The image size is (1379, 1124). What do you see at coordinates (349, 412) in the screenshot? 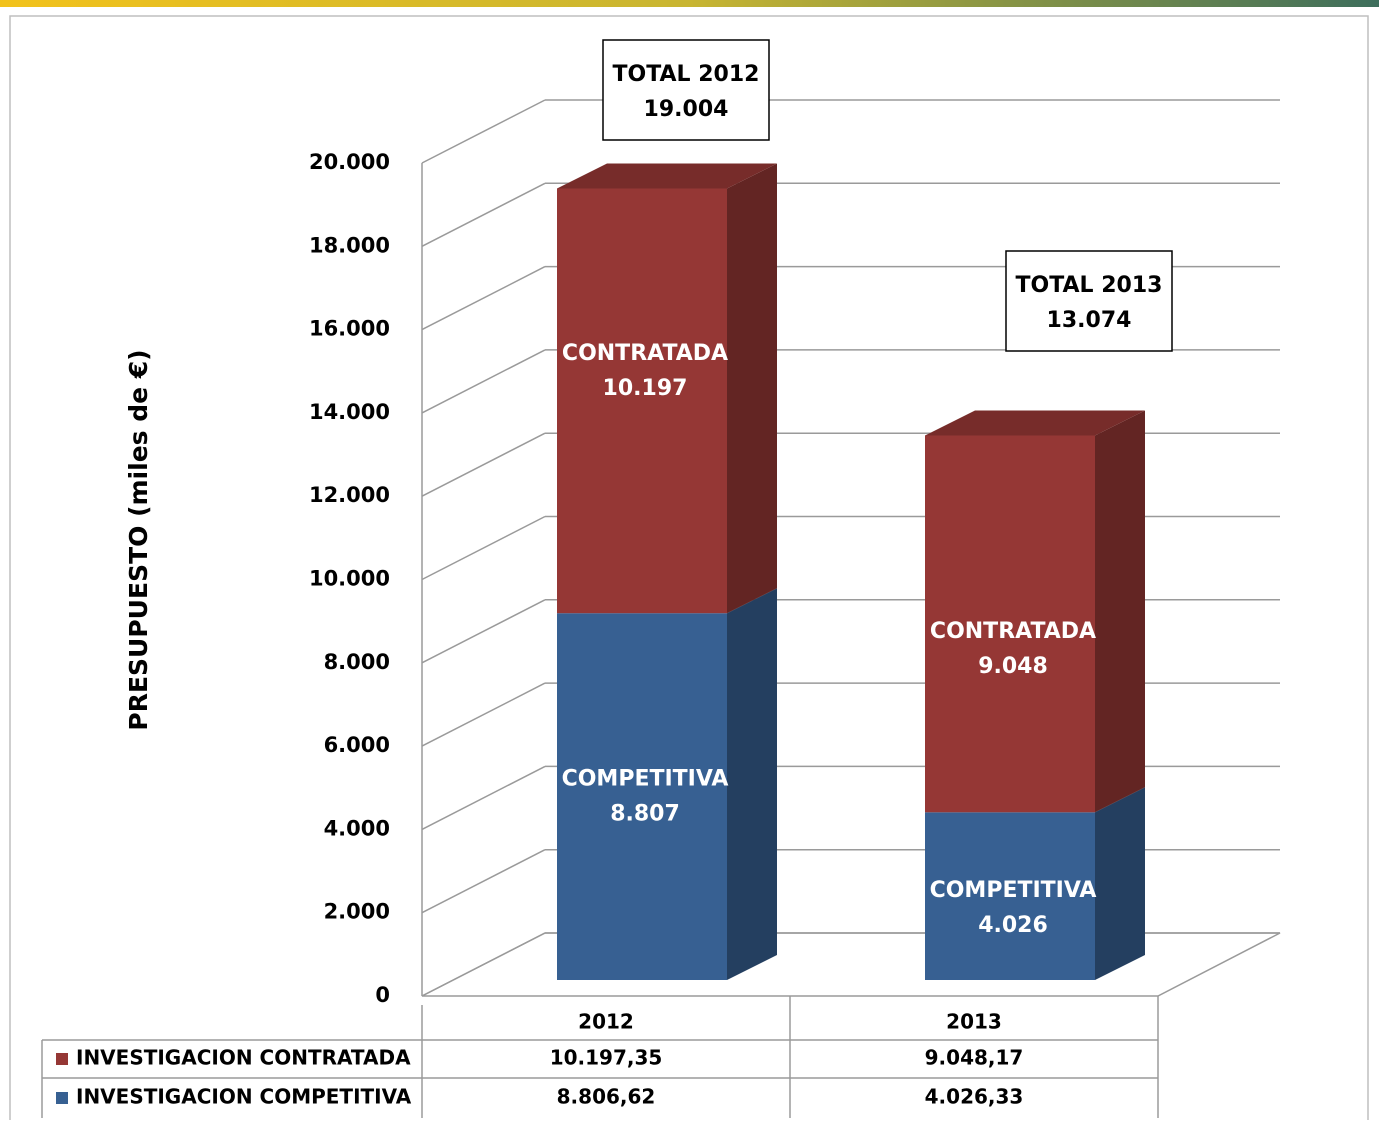
I see `y-tick-label: 14.000` at bounding box center [349, 412].